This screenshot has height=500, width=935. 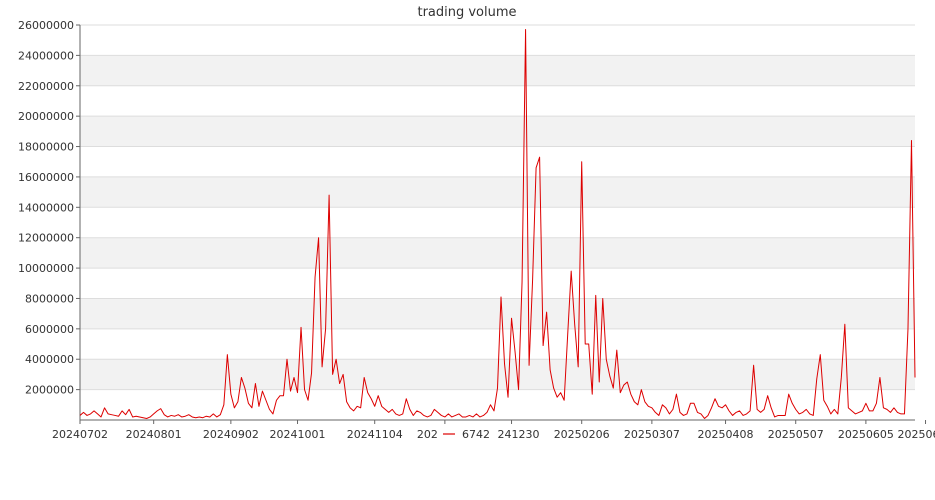 What do you see at coordinates (46, 238) in the screenshot?
I see `y-tick-label: 12000000` at bounding box center [46, 238].